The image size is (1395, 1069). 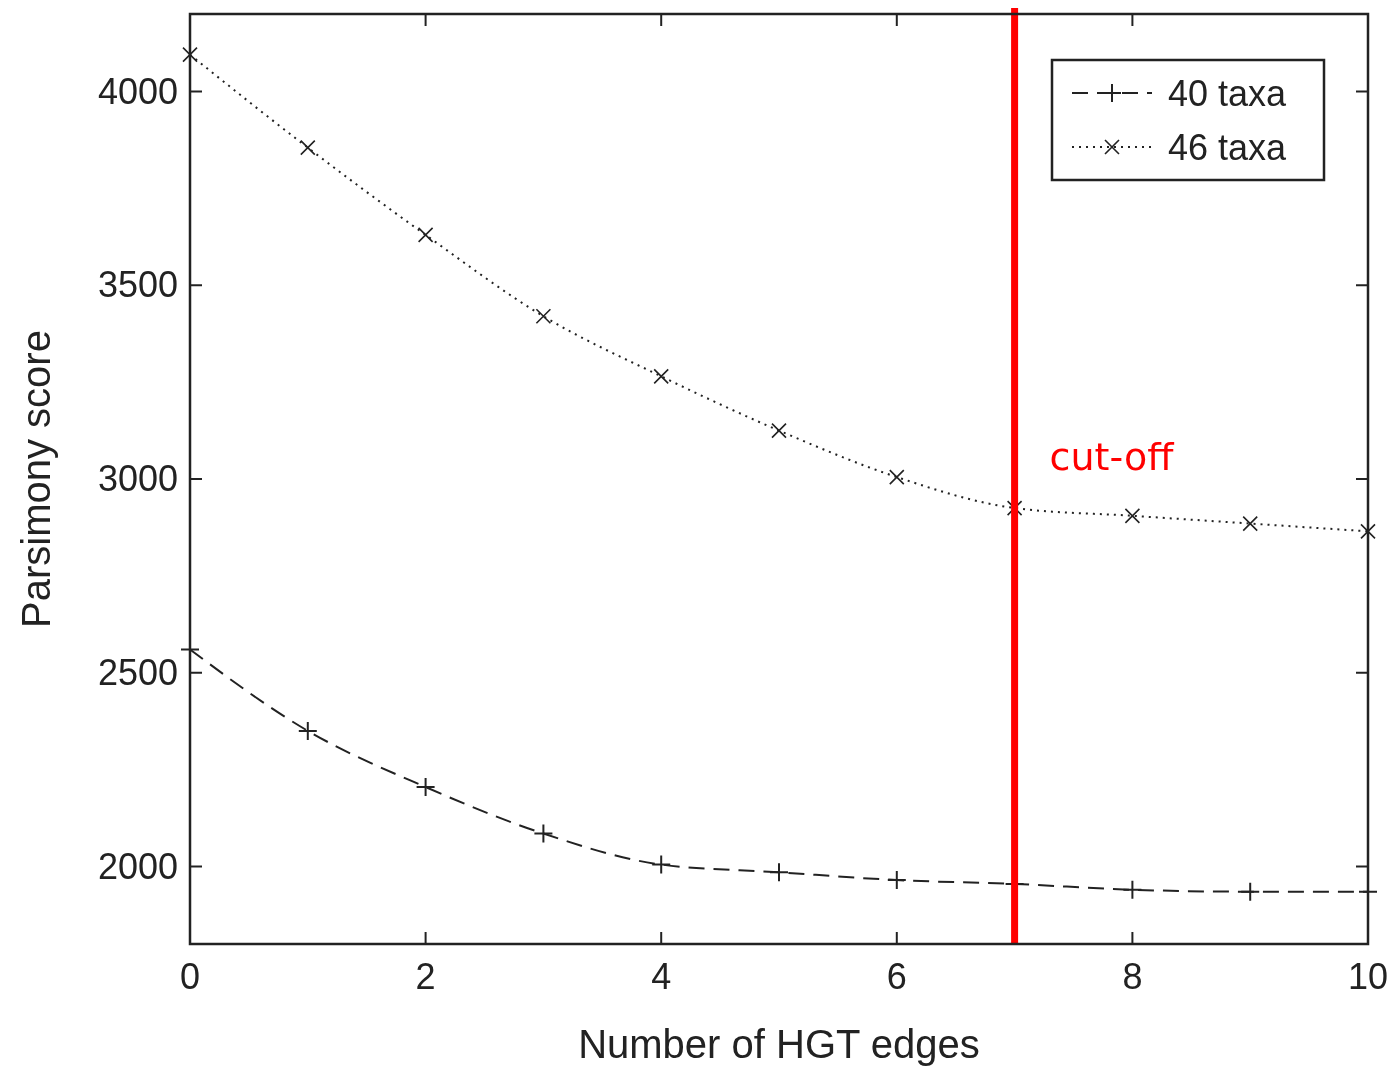 What do you see at coordinates (1368, 976) in the screenshot?
I see `x-tick-label: 10` at bounding box center [1368, 976].